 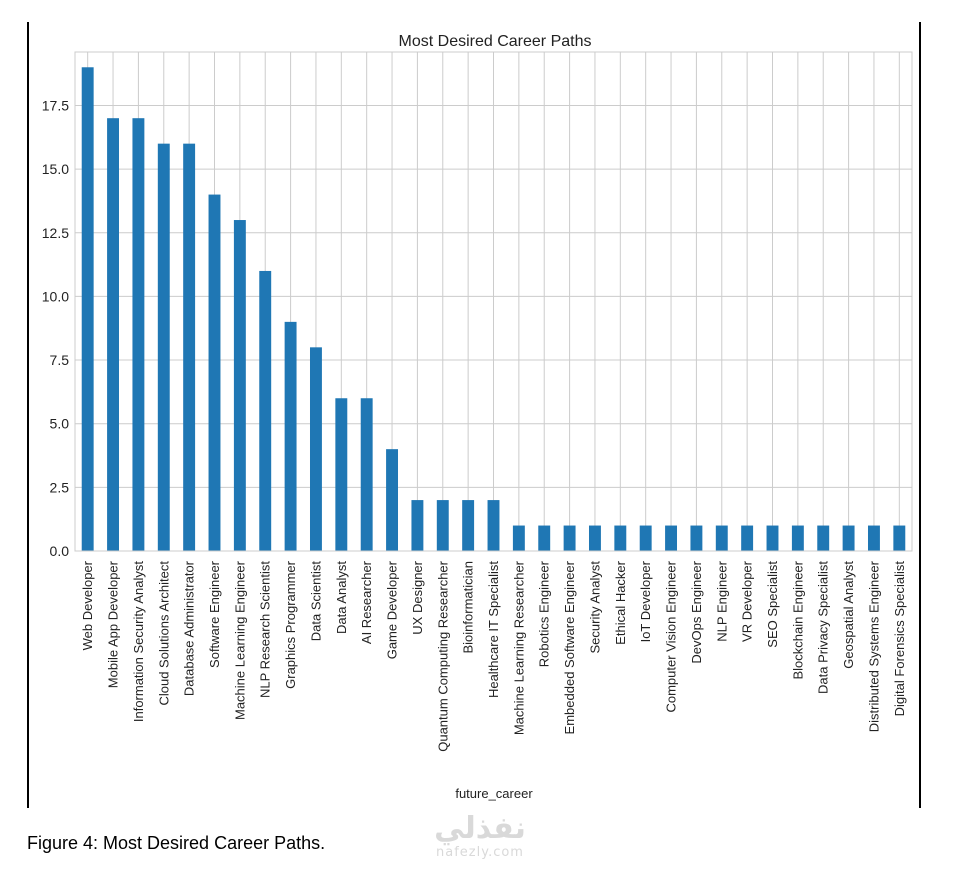 What do you see at coordinates (189, 628) in the screenshot?
I see `x-tick-label: Database Administrator` at bounding box center [189, 628].